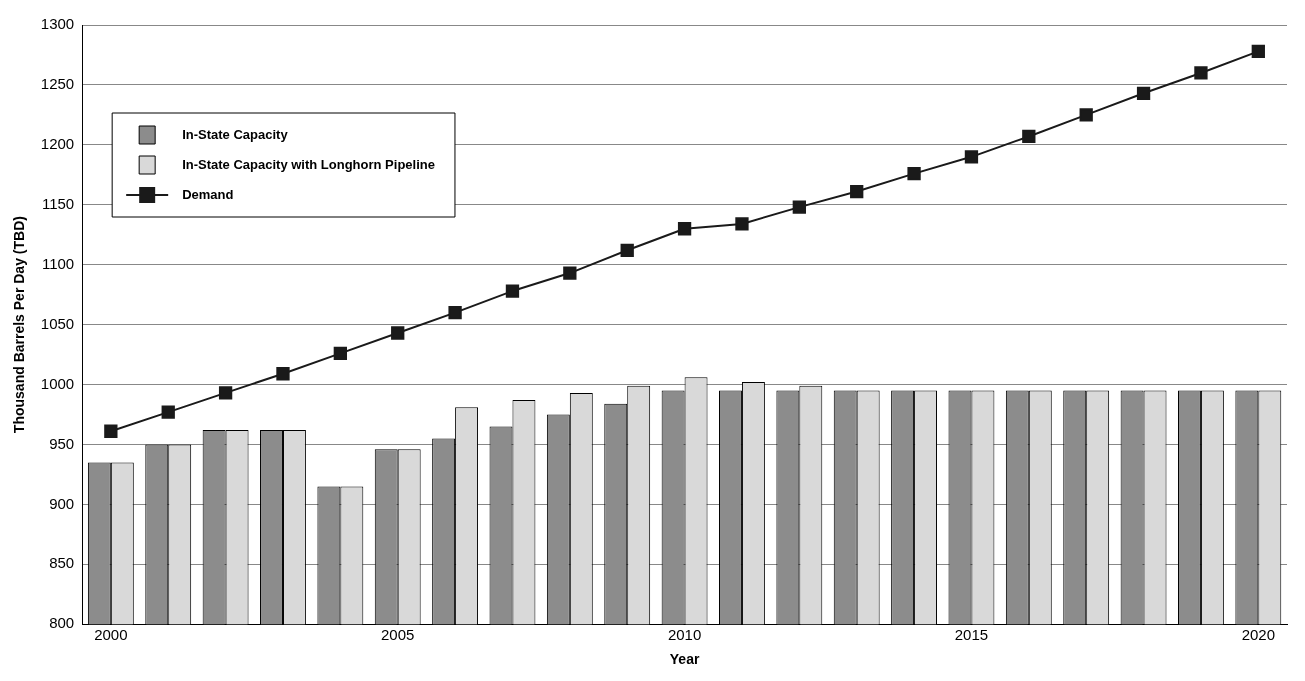 The height and width of the screenshot is (681, 1305). Describe the element at coordinates (19, 325) in the screenshot. I see `y-axis-title: Thousand Barrels Per Day (TBD)` at that location.